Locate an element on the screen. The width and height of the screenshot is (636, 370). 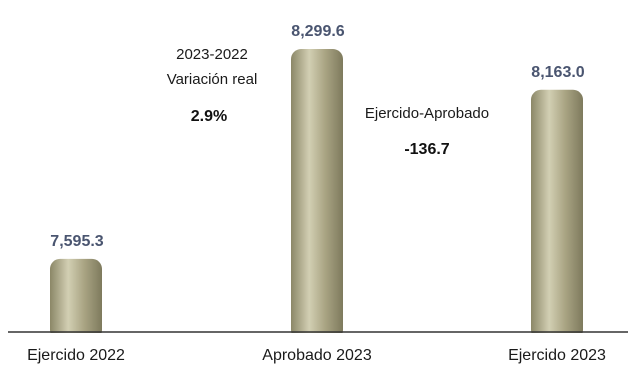
annotation-executed-approved: Ejercido-Aprobado -136.7 is located at coordinates (427, 131).